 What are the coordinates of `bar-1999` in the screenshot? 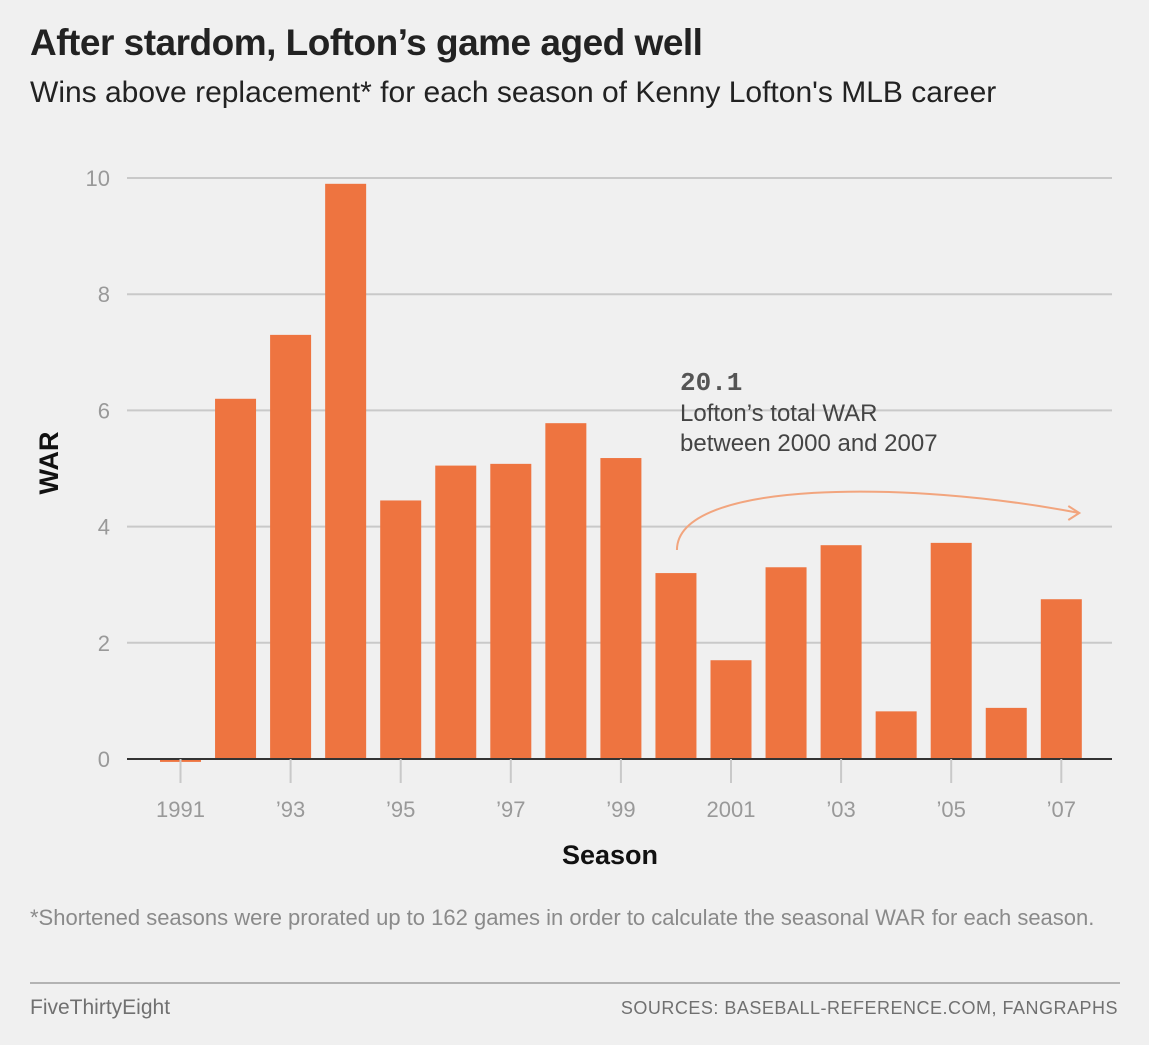 It's located at (621, 608).